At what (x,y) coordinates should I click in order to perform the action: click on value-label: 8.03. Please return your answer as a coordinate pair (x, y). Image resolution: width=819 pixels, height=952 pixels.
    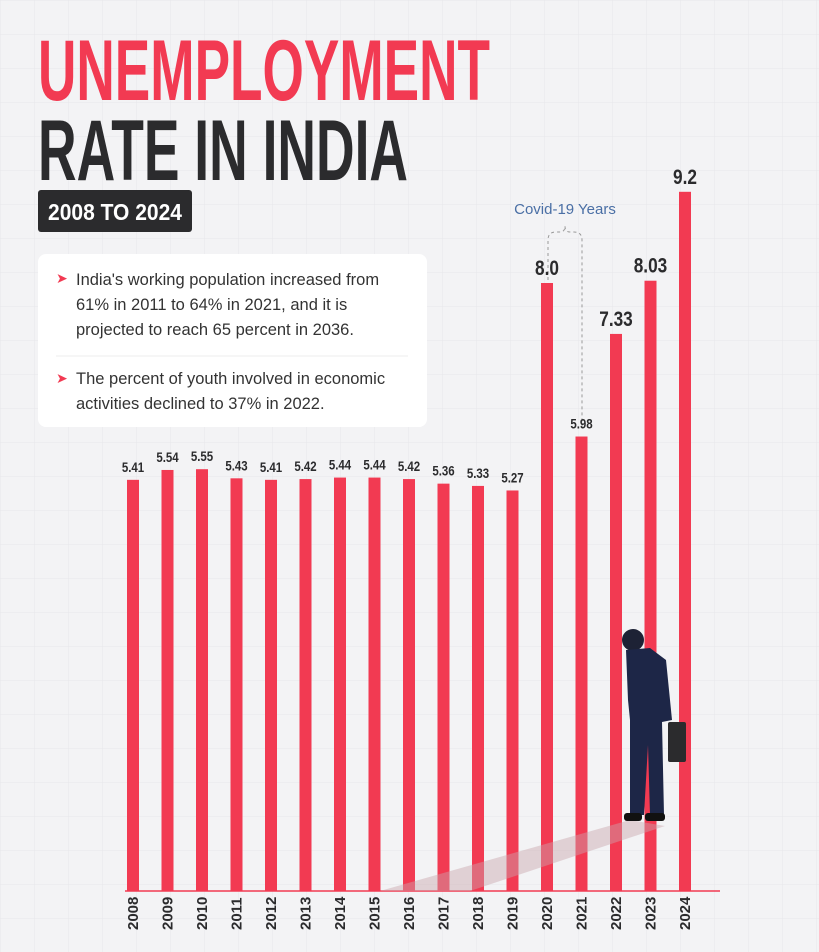
    Looking at the image, I should click on (651, 266).